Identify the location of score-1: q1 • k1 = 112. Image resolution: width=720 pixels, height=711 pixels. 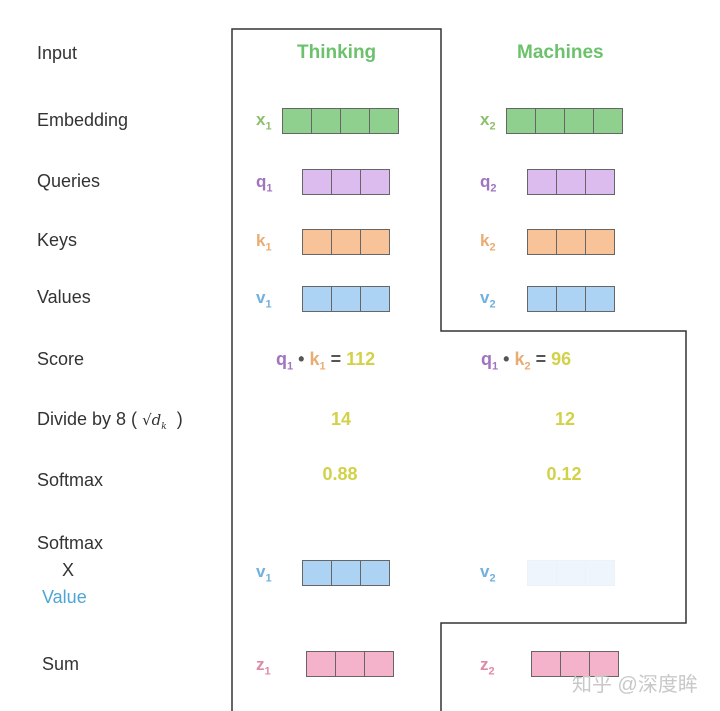
(325, 361).